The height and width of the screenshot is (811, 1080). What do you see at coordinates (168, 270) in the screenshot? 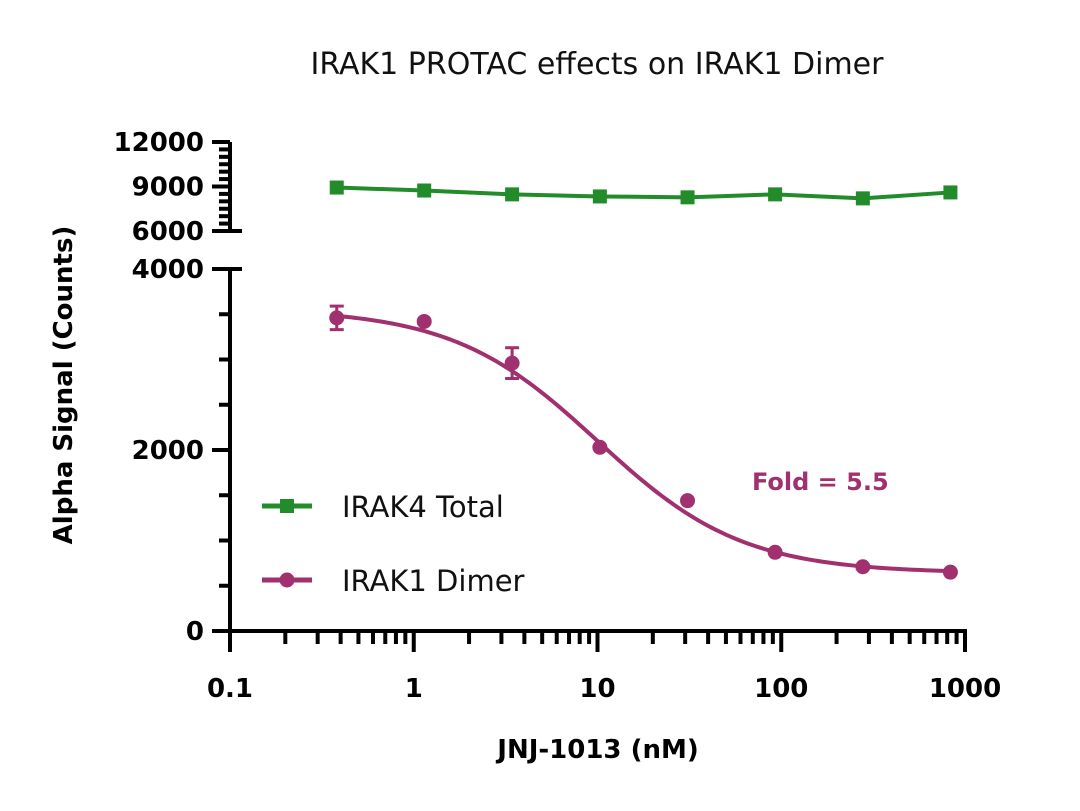
I see `y-tick-label: 4000` at bounding box center [168, 270].